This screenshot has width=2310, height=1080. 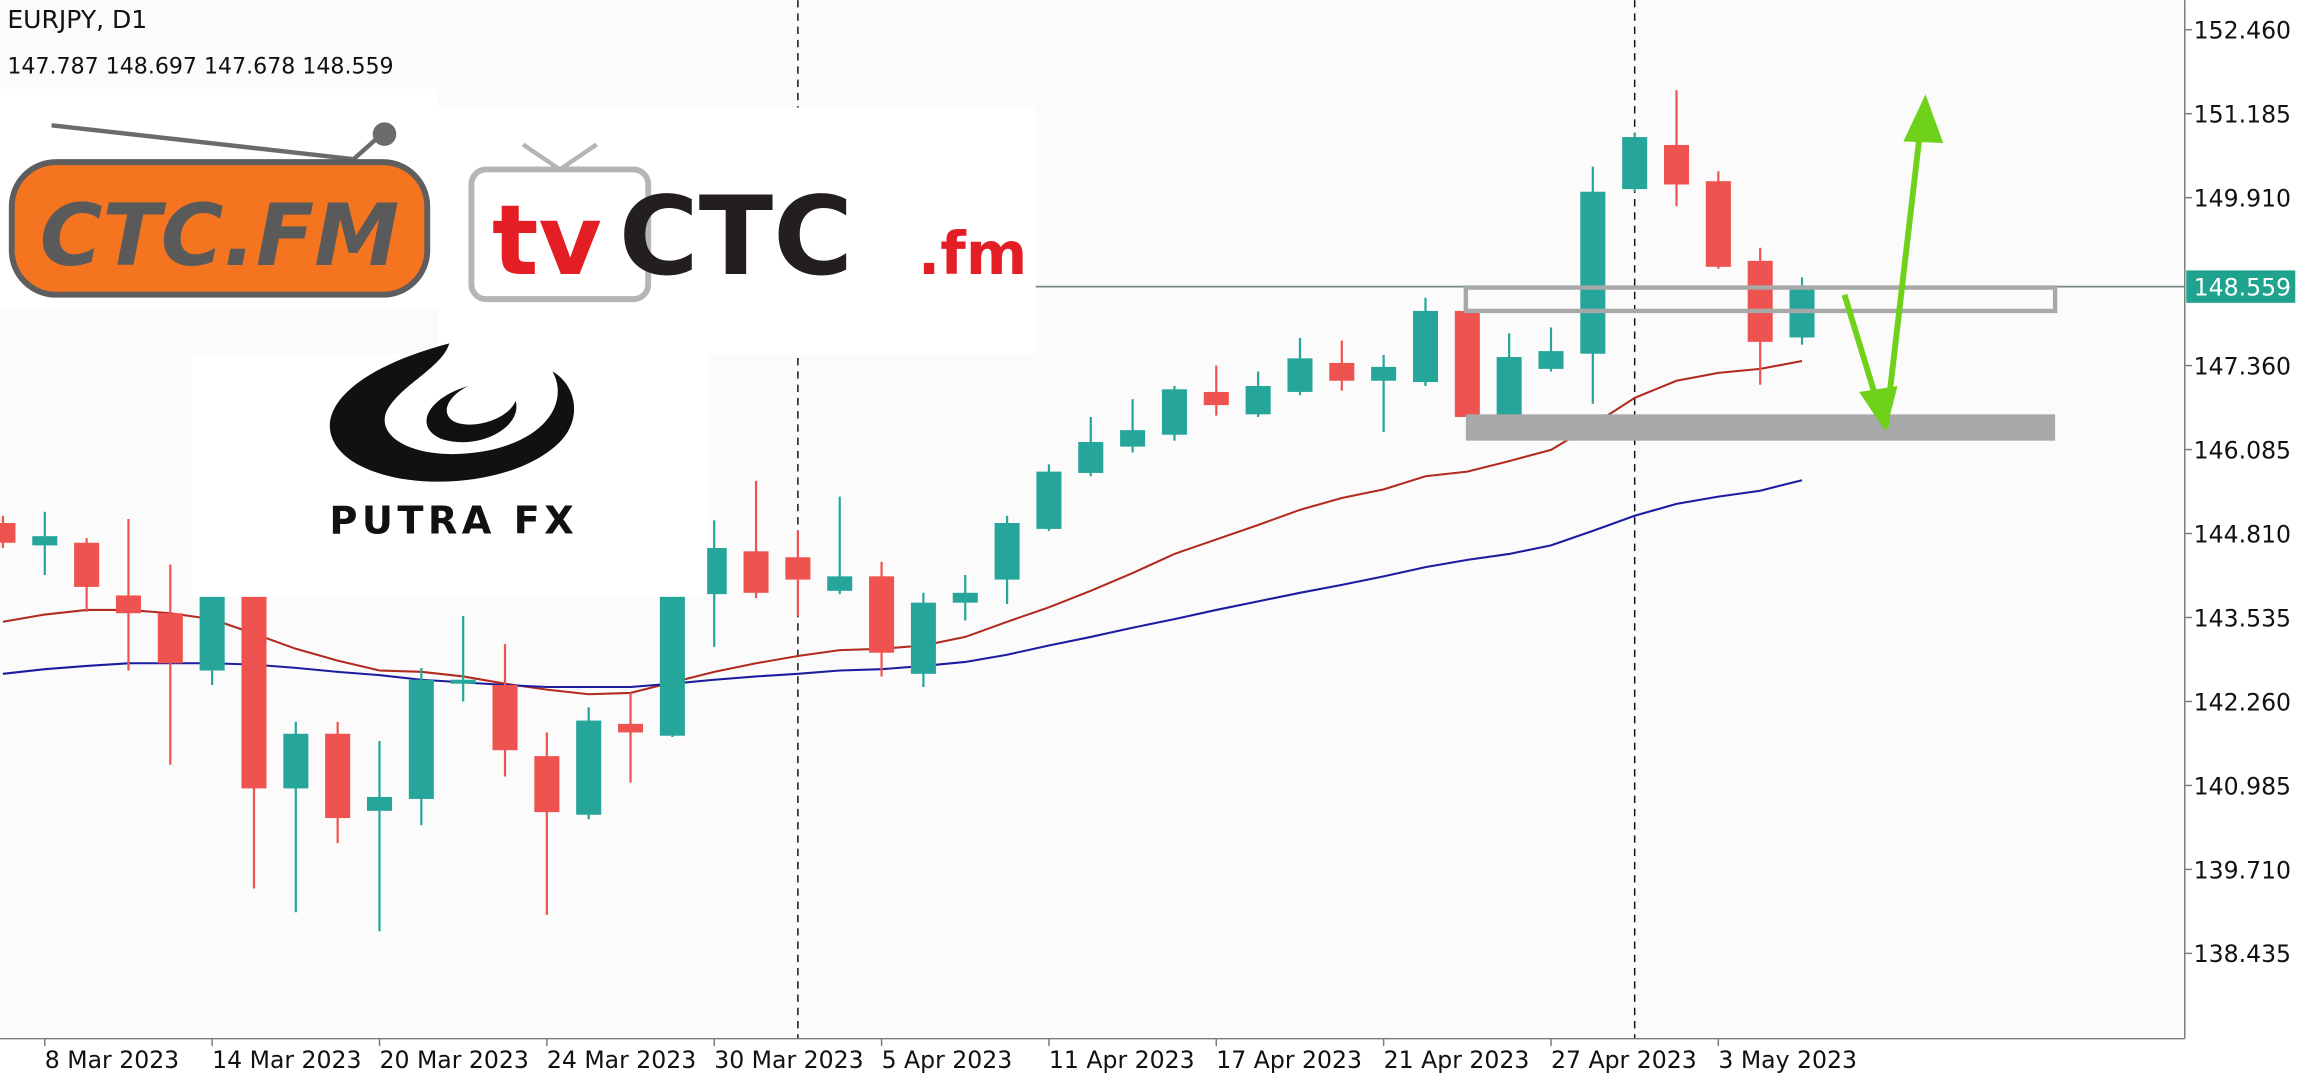 What do you see at coordinates (1624, 1060) in the screenshot?
I see `x-tick-label: 27 Apr 2023` at bounding box center [1624, 1060].